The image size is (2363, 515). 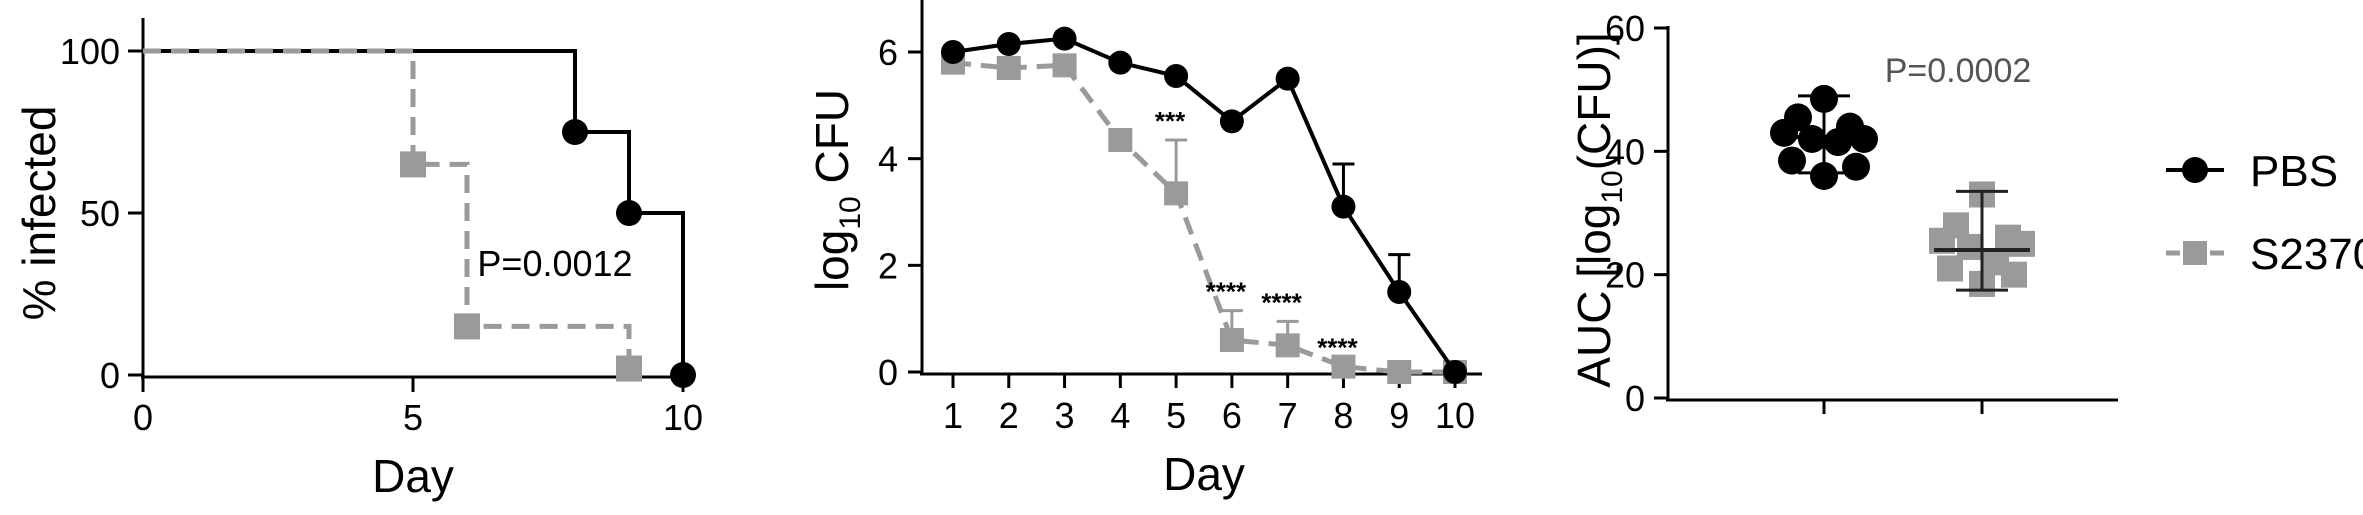 I want to click on y-axis-title-tail: CFU, so click(x=832, y=142).